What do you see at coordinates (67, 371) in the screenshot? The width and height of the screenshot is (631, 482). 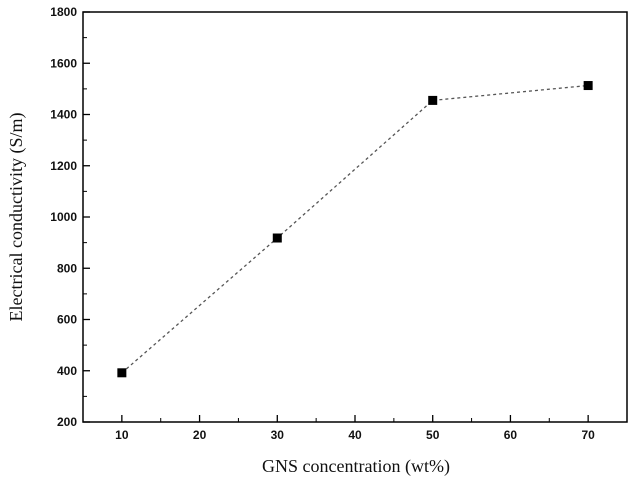 I see `y-tick-label: 400` at bounding box center [67, 371].